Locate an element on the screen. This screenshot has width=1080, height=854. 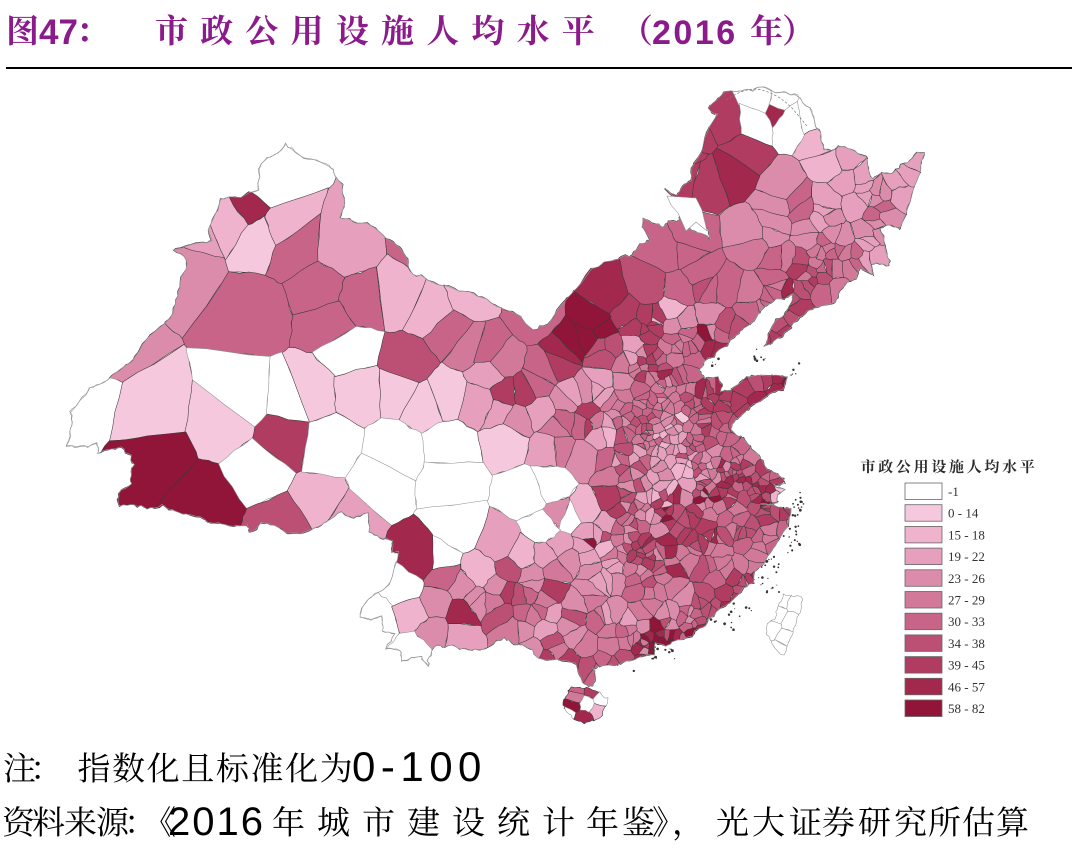
svg-text: 15 - 18 is located at coordinates (966, 534).